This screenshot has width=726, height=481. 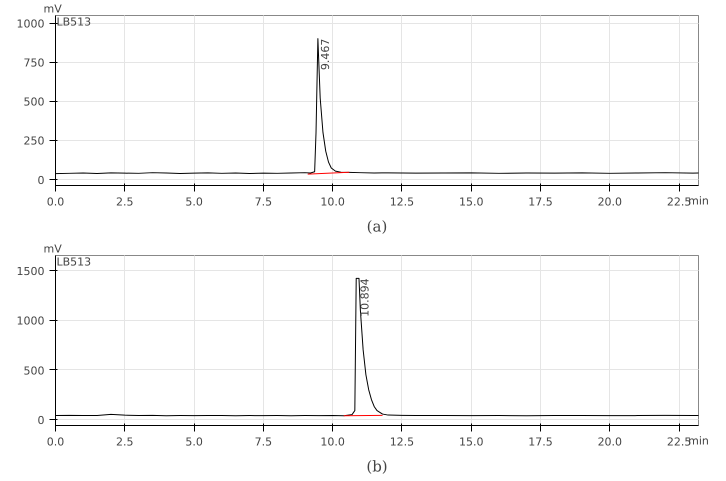 I want to click on annotation: 10.894, so click(x=365, y=297).